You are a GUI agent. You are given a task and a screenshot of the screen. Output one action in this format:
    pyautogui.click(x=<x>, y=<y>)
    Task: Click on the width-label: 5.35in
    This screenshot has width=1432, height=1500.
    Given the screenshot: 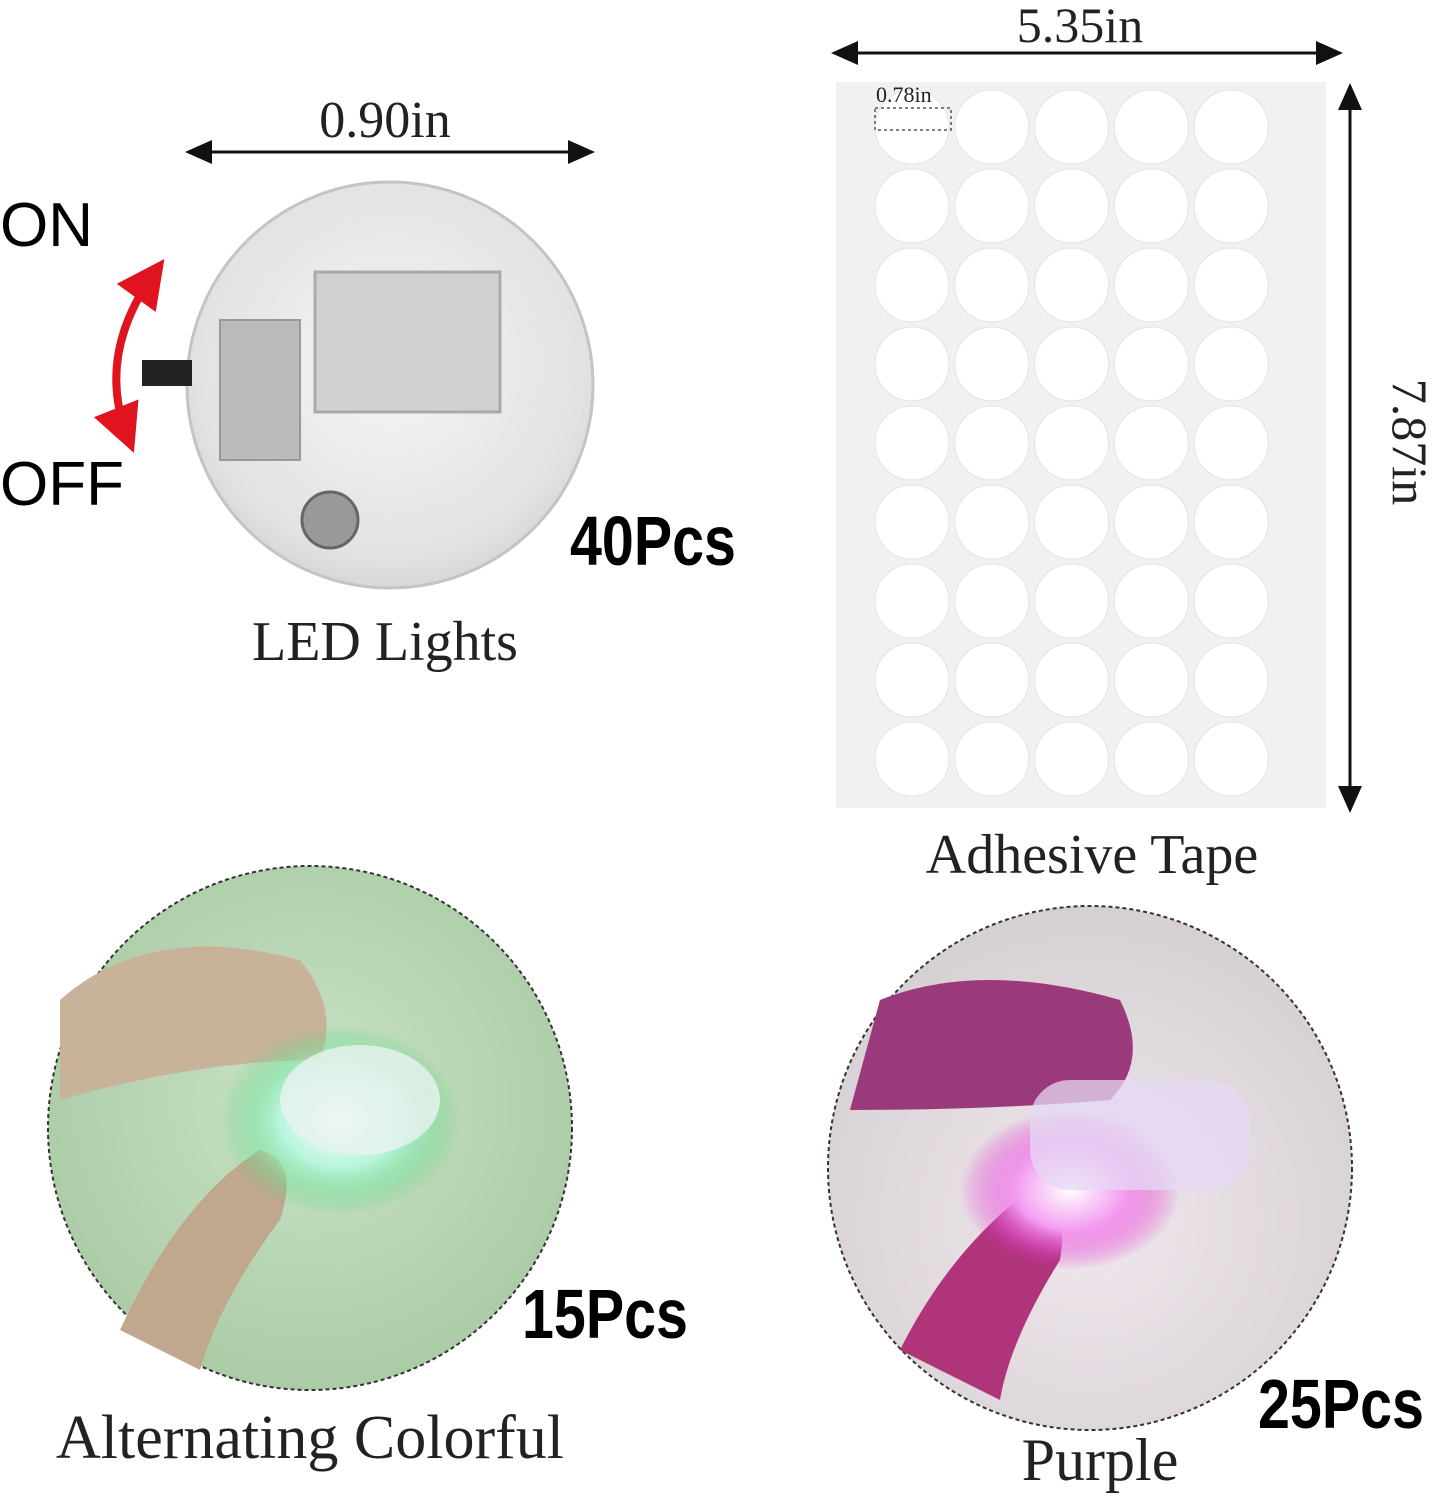 What is the action you would take?
    pyautogui.click(x=1080, y=26)
    